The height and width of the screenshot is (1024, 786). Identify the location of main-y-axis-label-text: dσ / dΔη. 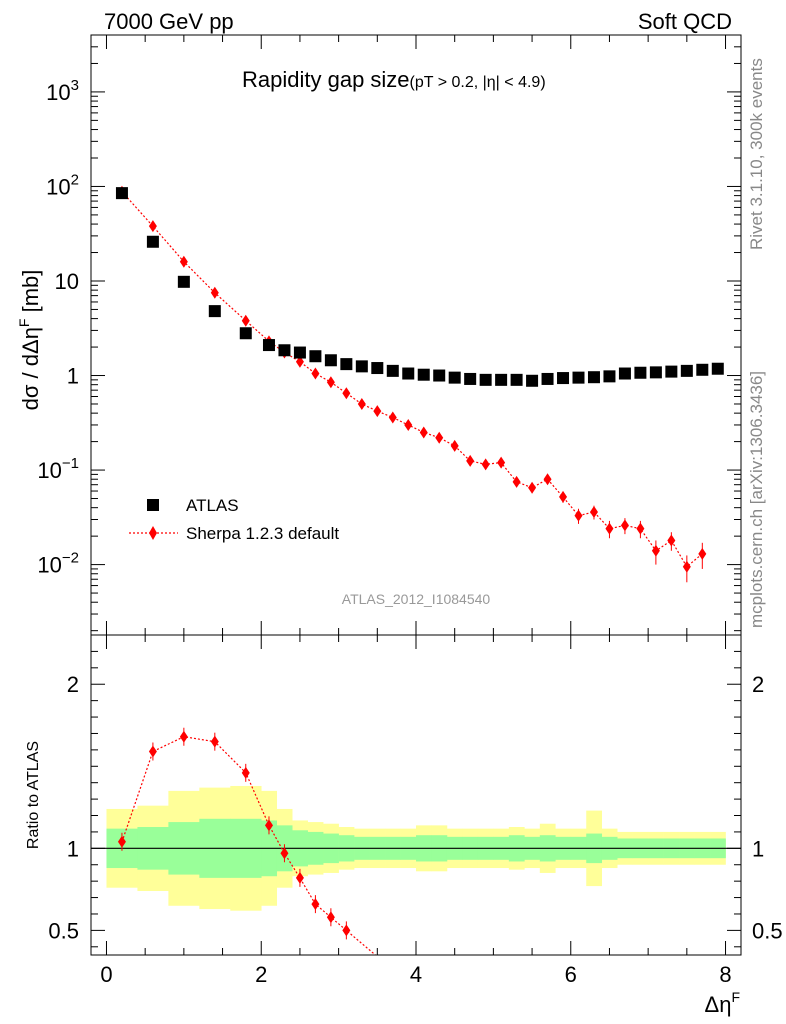
(30, 368).